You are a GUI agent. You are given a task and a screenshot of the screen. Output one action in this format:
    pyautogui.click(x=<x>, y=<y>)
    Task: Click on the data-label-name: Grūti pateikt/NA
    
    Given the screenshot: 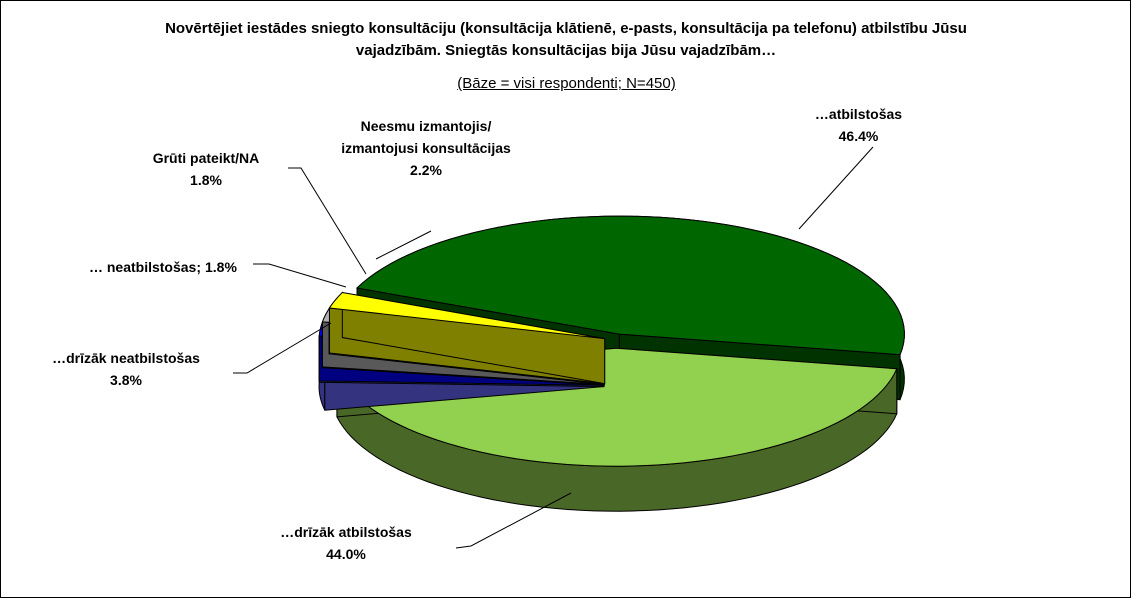 What is the action you would take?
    pyautogui.click(x=206, y=158)
    